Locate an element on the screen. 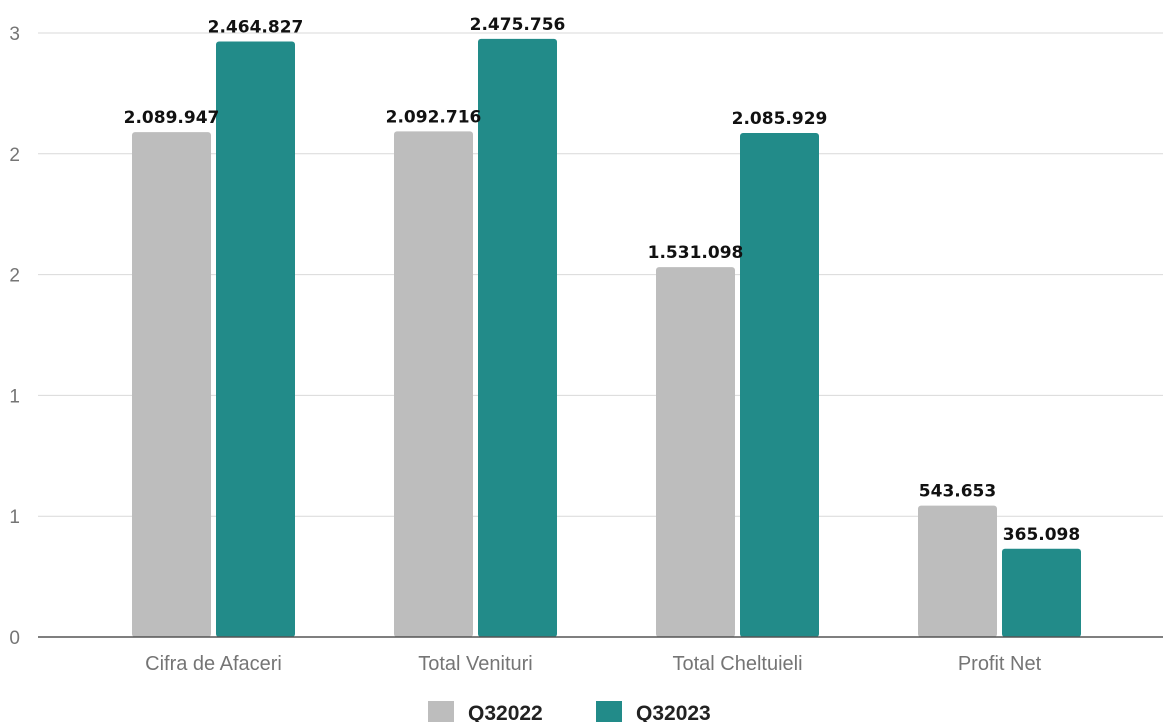  data-label: 543.653 is located at coordinates (957, 492).